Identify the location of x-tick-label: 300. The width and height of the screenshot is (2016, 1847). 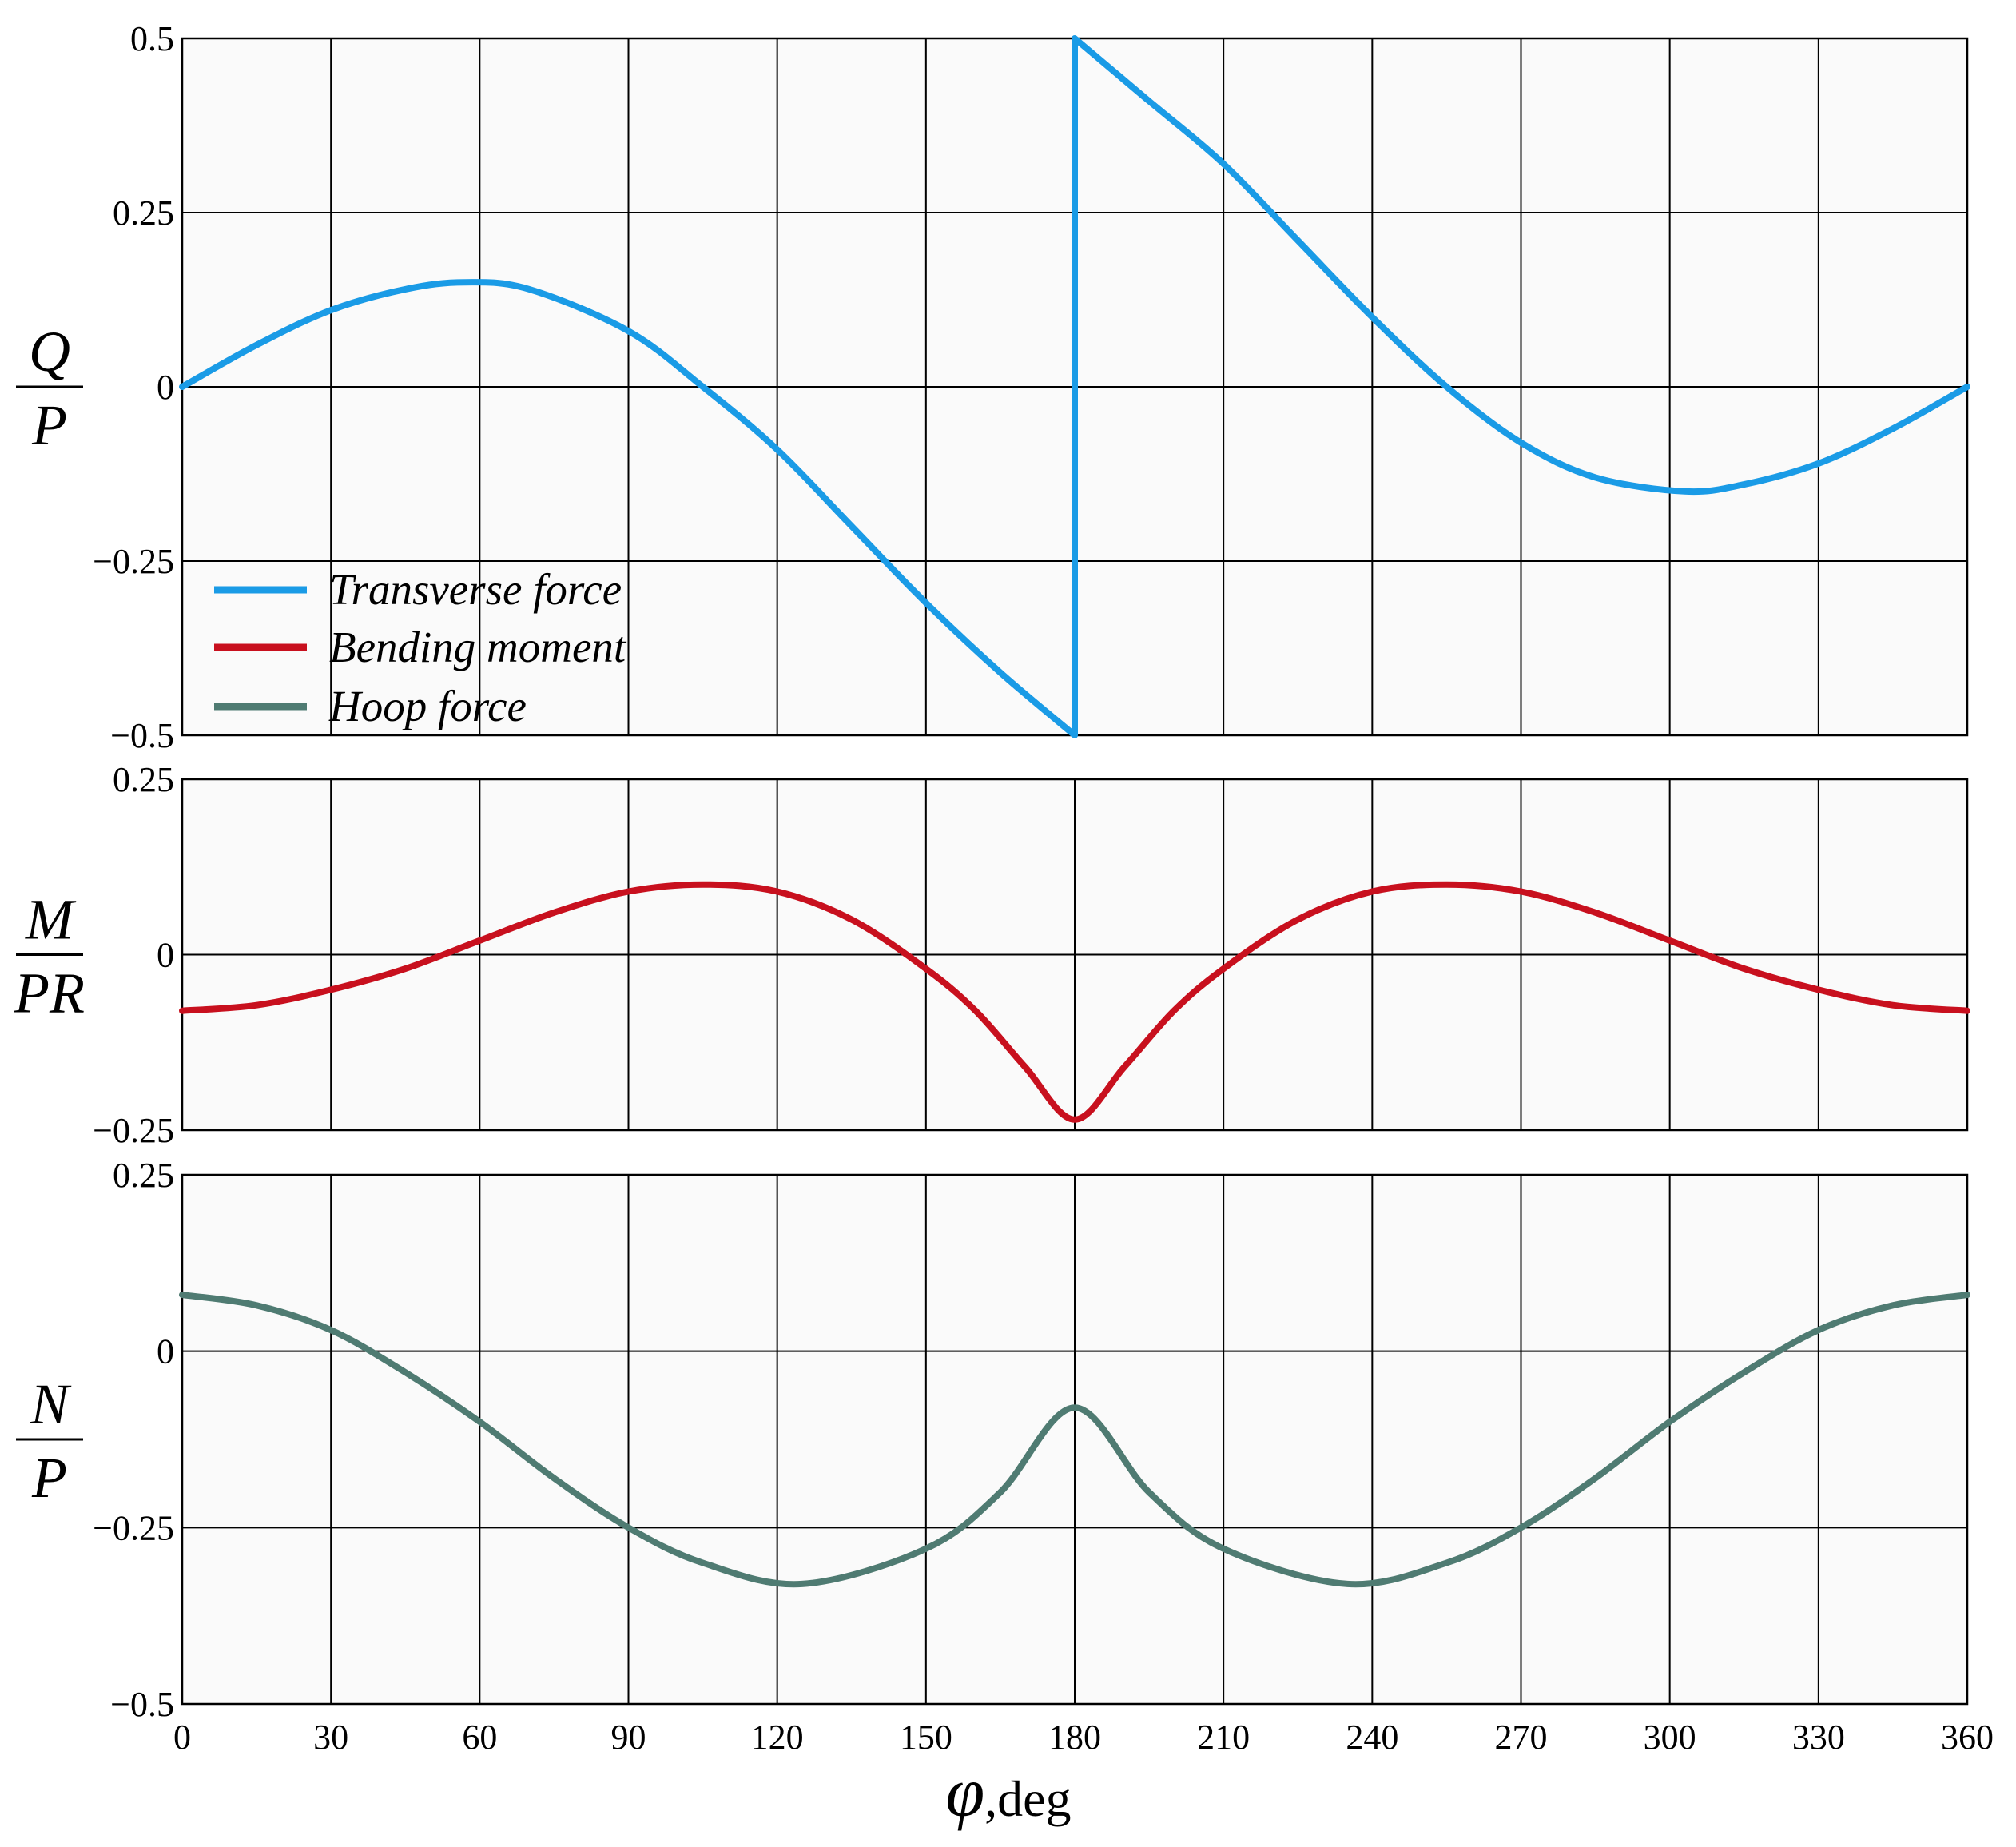
(1670, 1737).